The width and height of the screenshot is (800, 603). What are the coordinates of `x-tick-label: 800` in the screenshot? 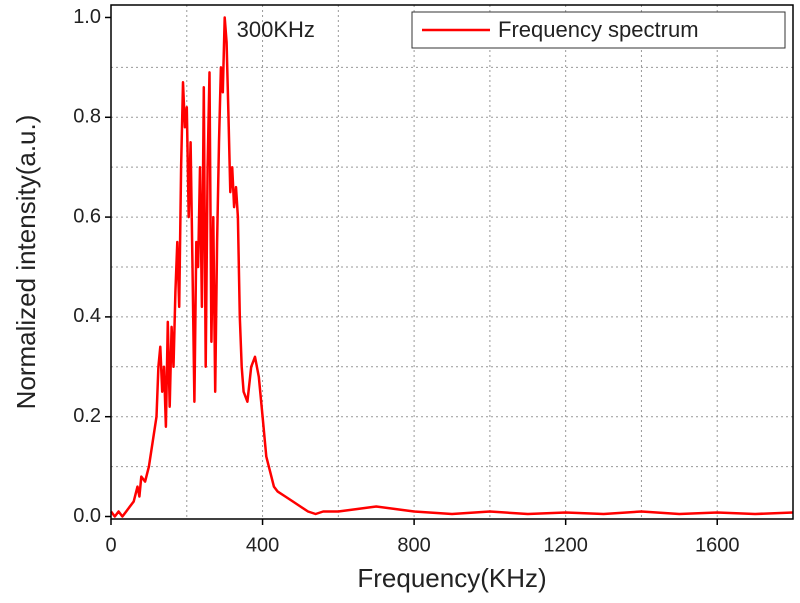 It's located at (413, 545).